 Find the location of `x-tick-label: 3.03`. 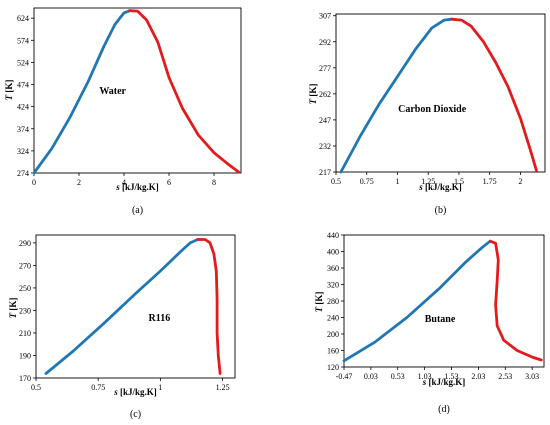

x-tick-label: 3.03 is located at coordinates (532, 376).